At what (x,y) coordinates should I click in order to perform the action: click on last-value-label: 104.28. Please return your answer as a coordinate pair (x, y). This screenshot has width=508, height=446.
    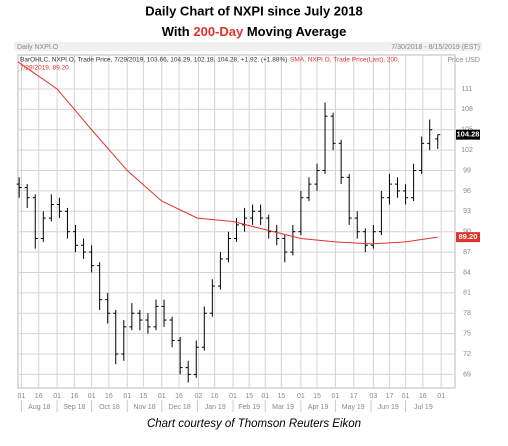
    Looking at the image, I should click on (468, 134).